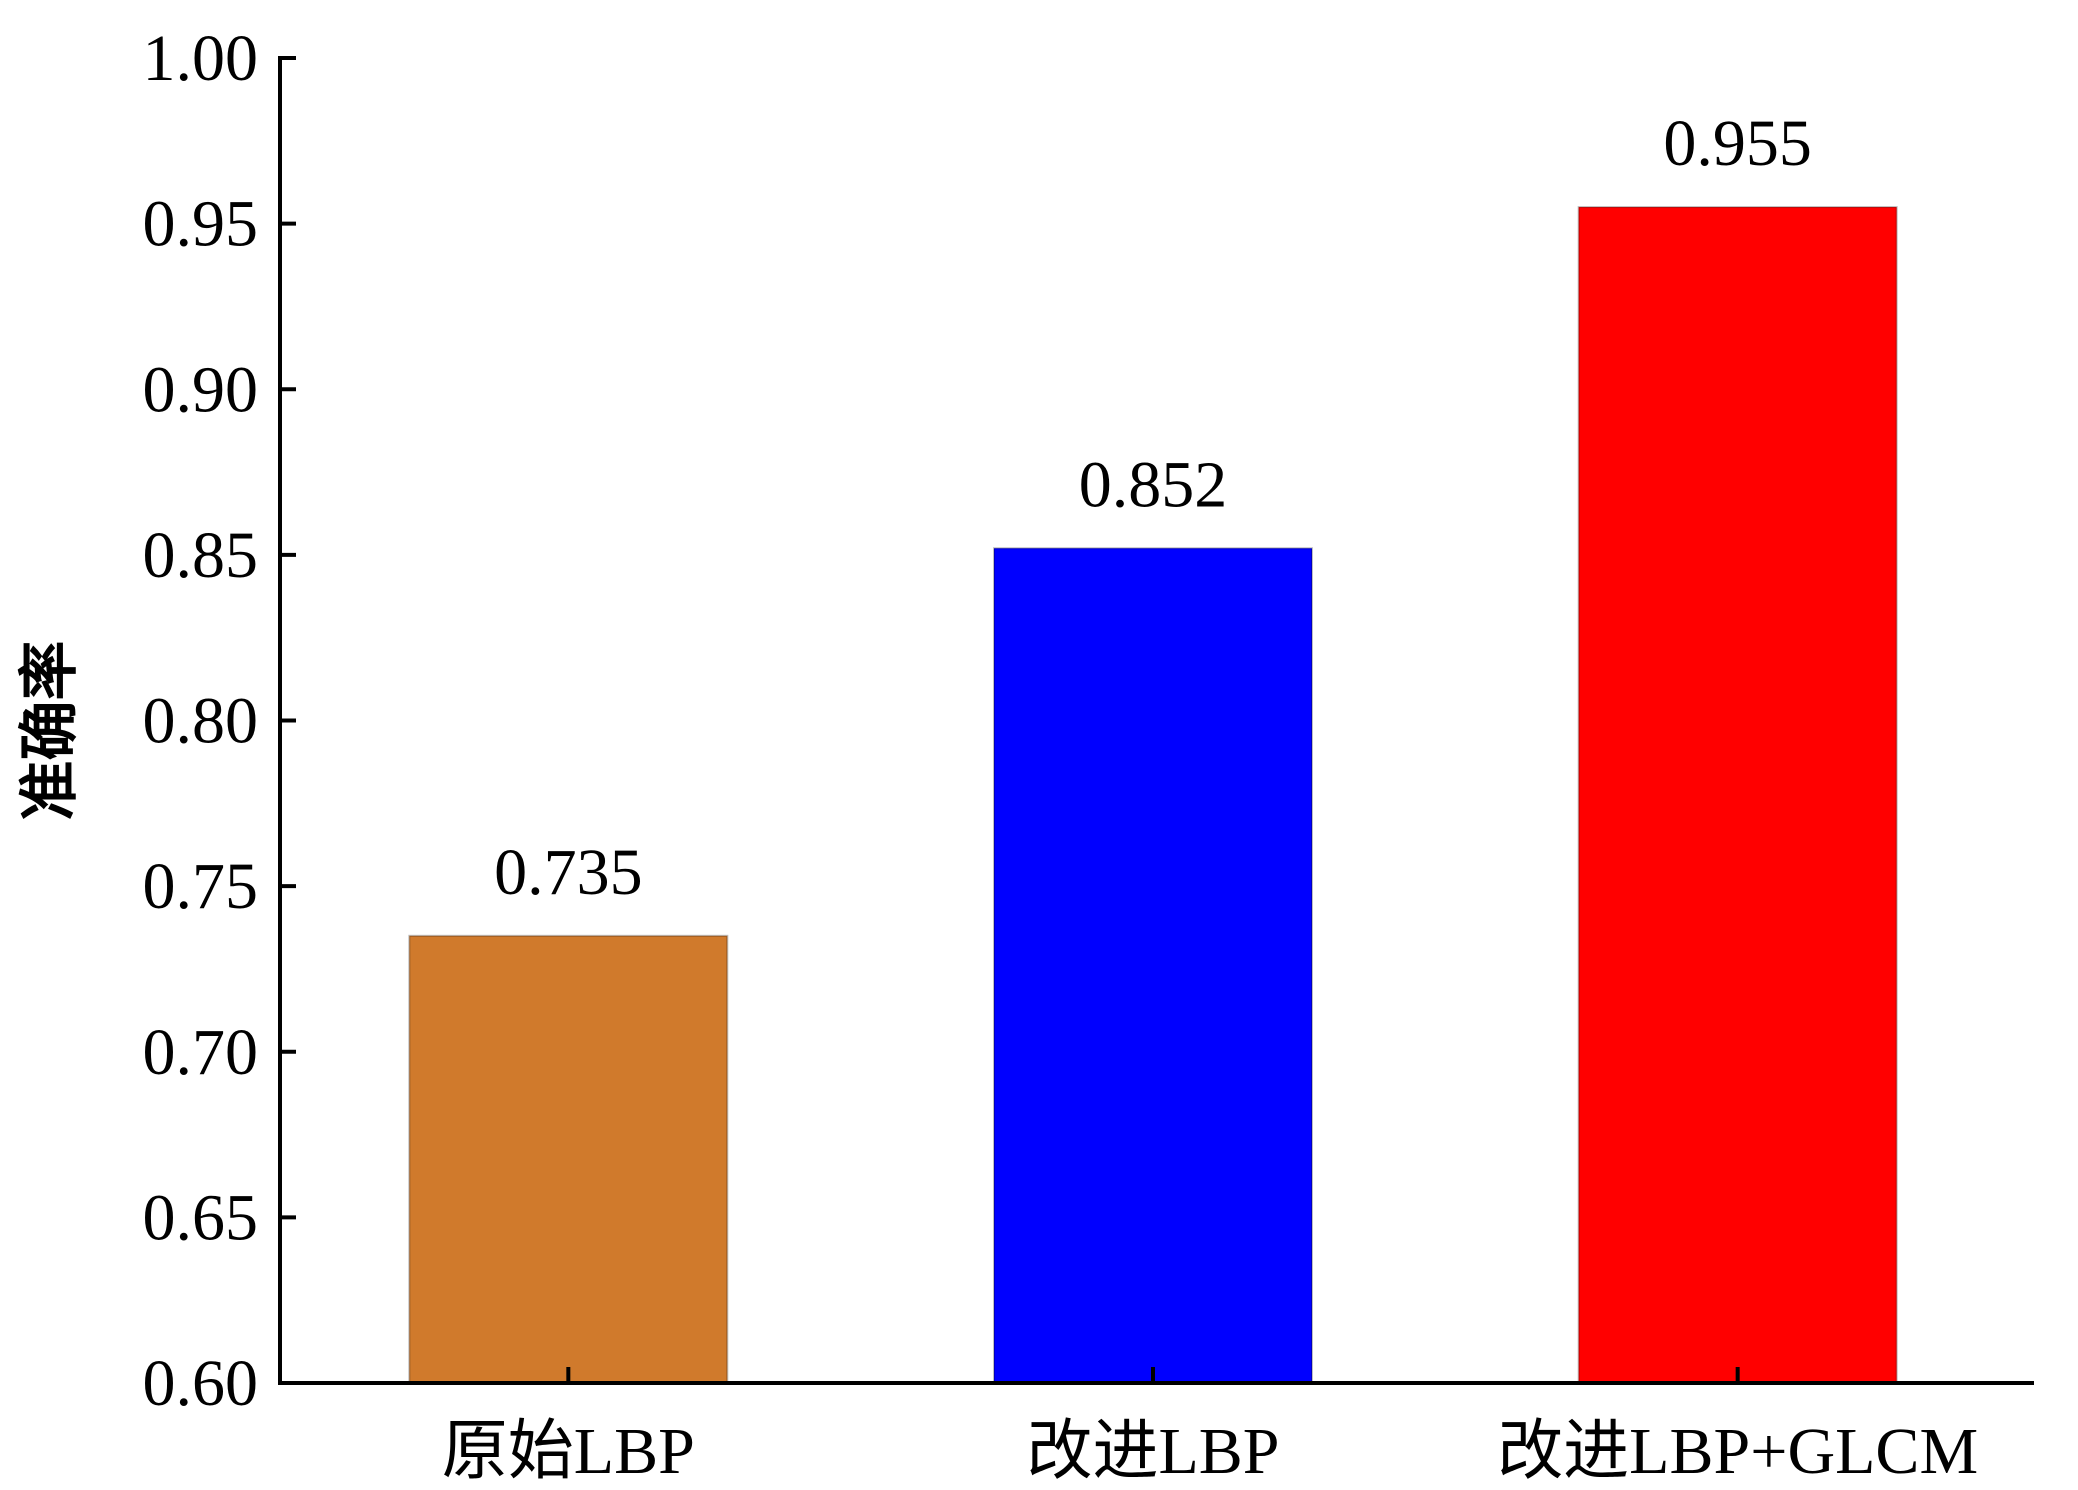 This screenshot has height=1490, width=2078. I want to click on x-tick-label: 改进LBP, so click(1152, 1451).